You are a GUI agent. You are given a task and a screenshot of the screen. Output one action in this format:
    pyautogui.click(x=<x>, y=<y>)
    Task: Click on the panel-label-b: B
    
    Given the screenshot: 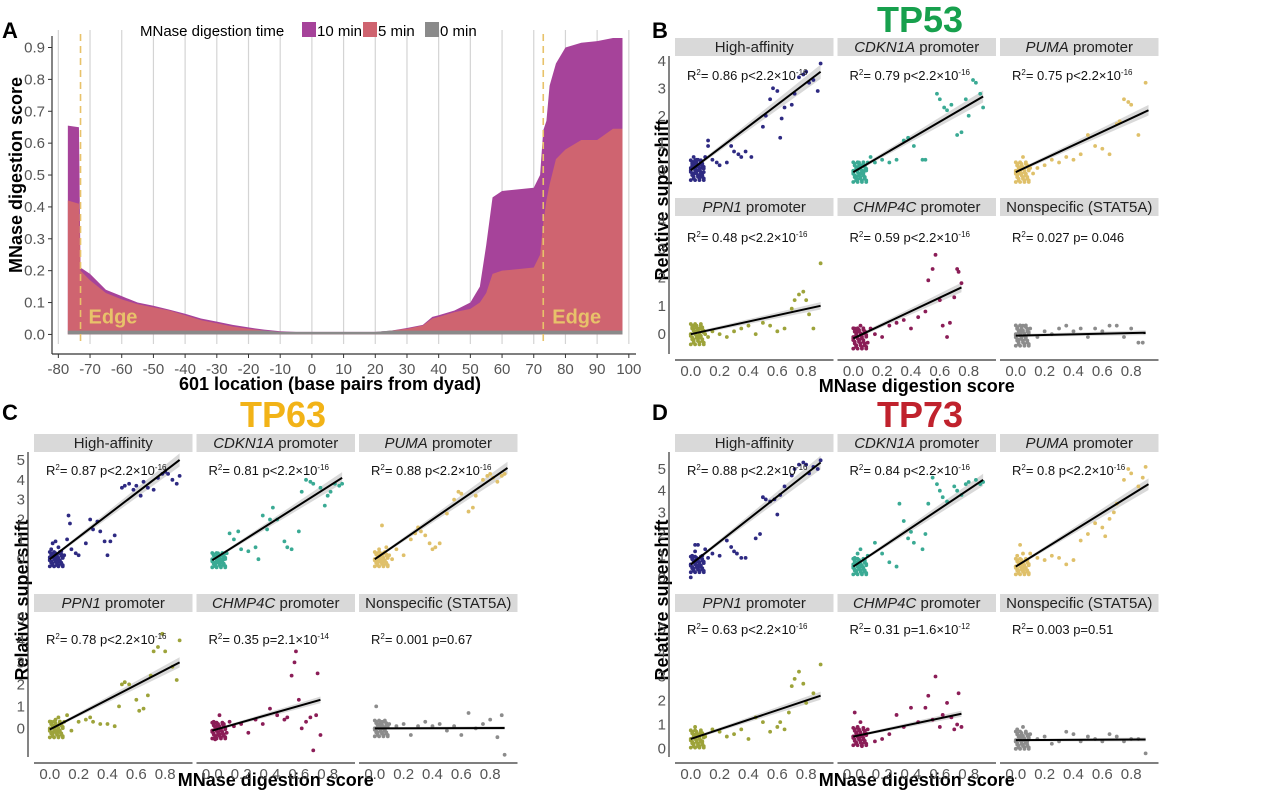 What is the action you would take?
    pyautogui.click(x=660, y=30)
    